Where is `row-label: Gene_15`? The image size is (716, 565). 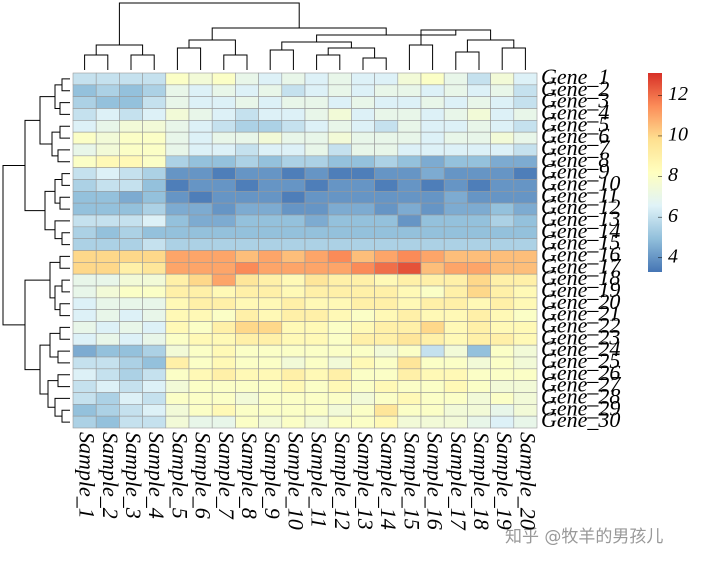 row-label: Gene_15 is located at coordinates (580, 242).